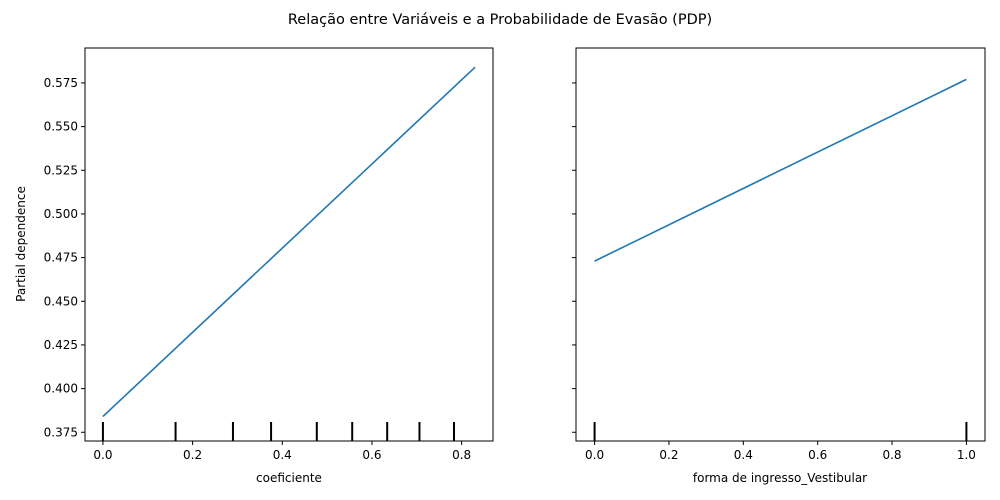 The width and height of the screenshot is (1000, 500). What do you see at coordinates (61, 301) in the screenshot?
I see `y-tick-label: 0.450` at bounding box center [61, 301].